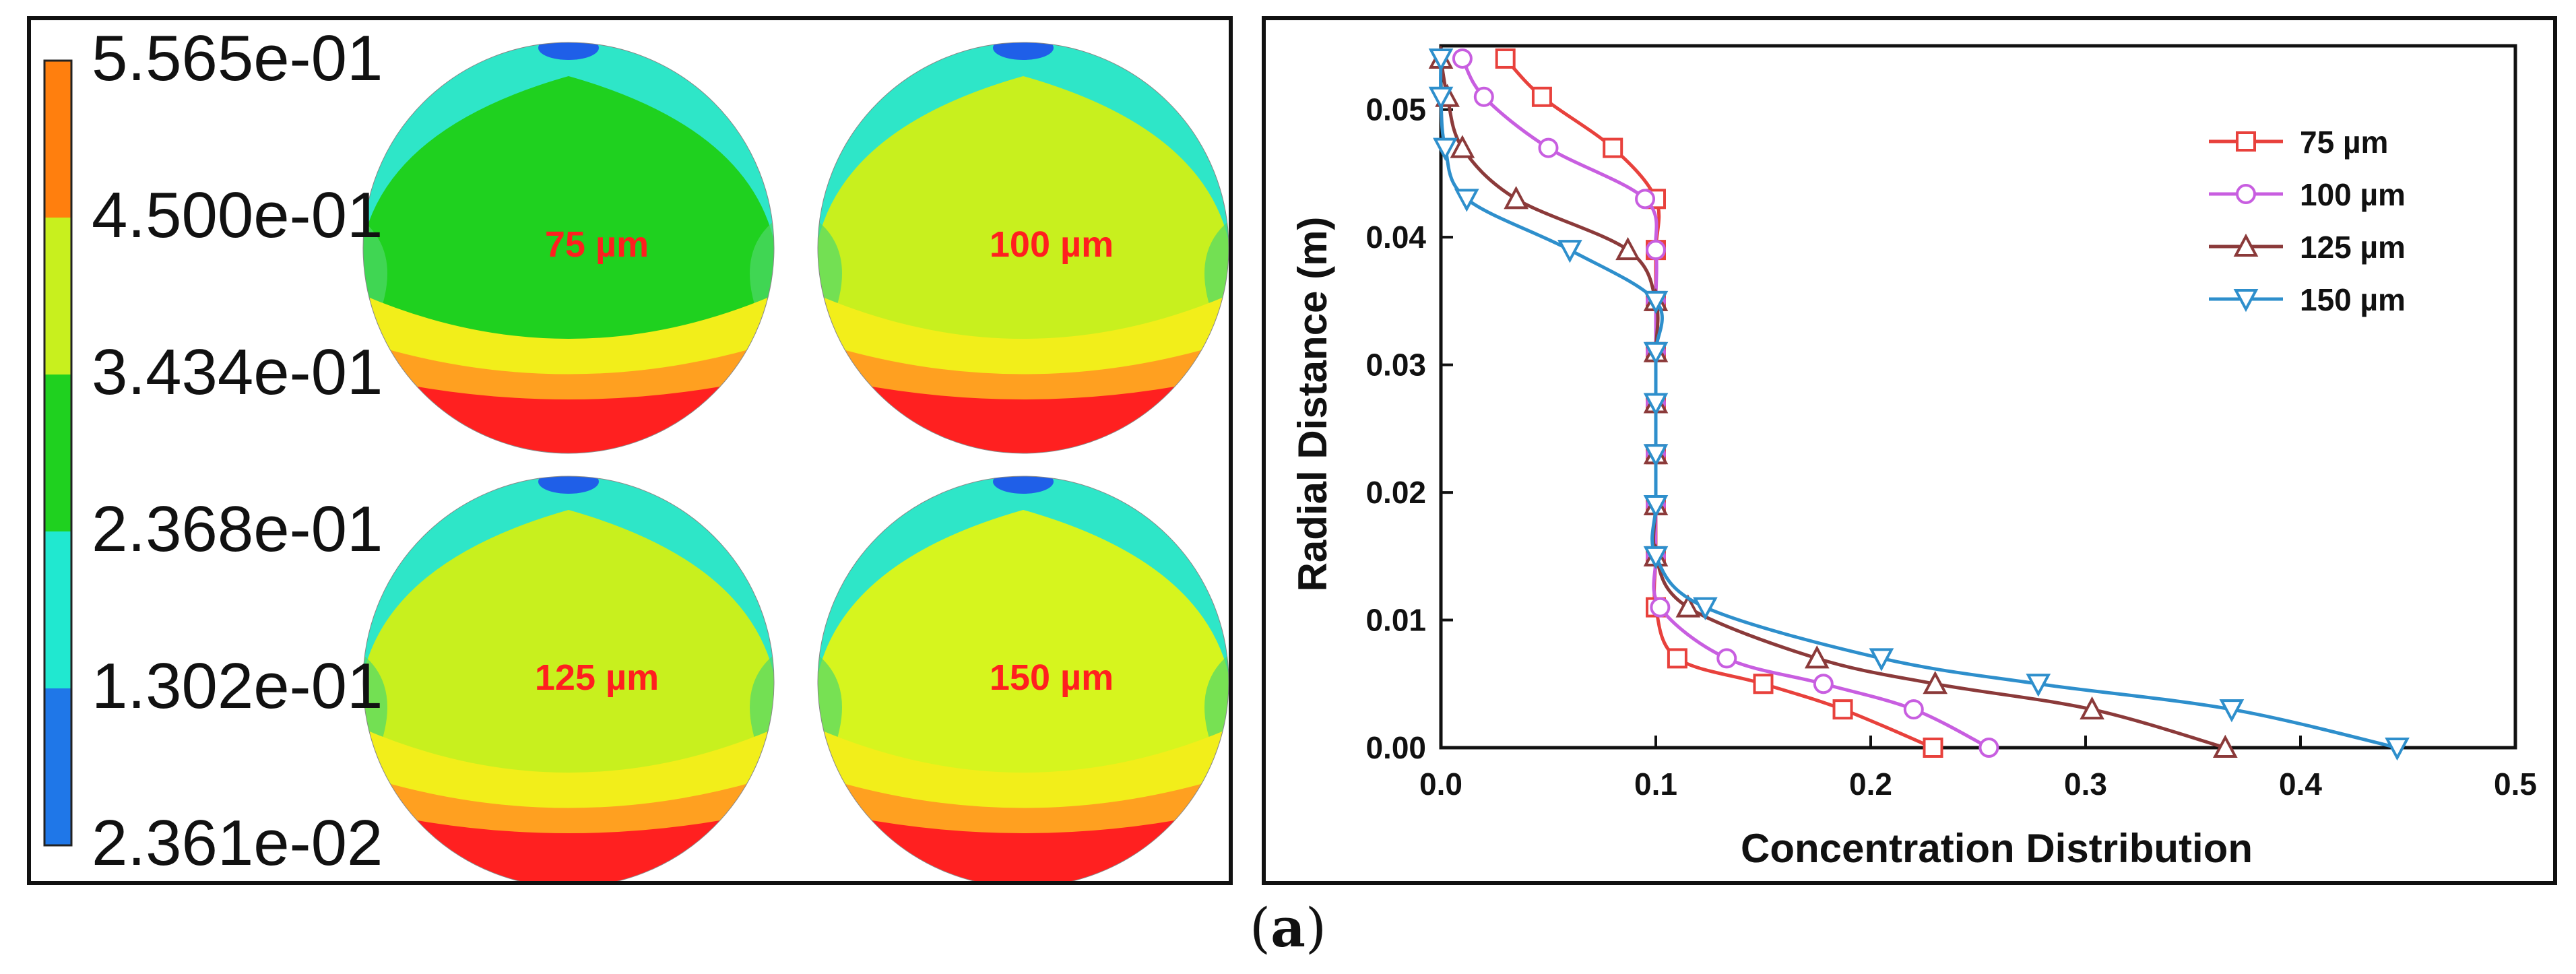 The image size is (2576, 974). What do you see at coordinates (2344, 143) in the screenshot?
I see `legend-label: 75 µm` at bounding box center [2344, 143].